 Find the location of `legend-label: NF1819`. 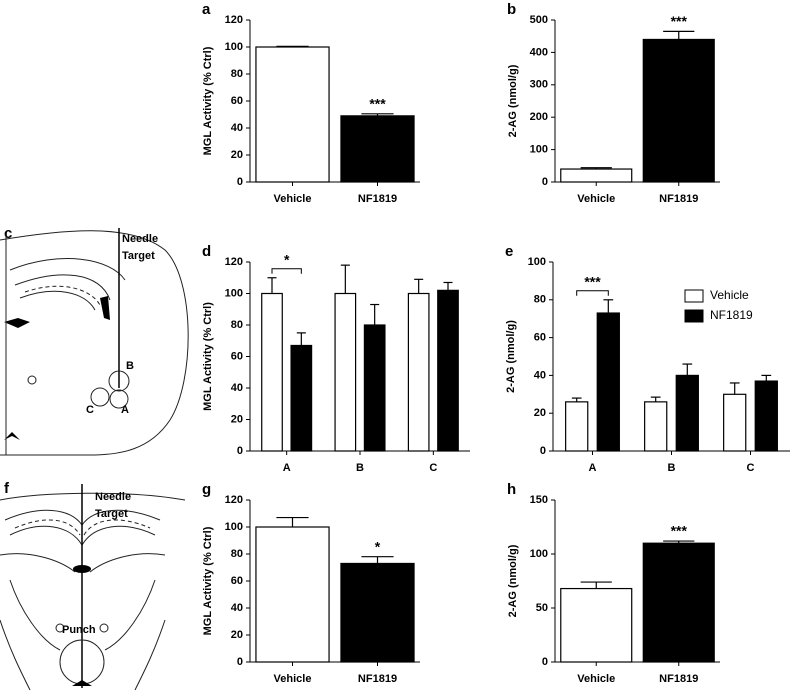

legend-label: NF1819 is located at coordinates (731, 315).